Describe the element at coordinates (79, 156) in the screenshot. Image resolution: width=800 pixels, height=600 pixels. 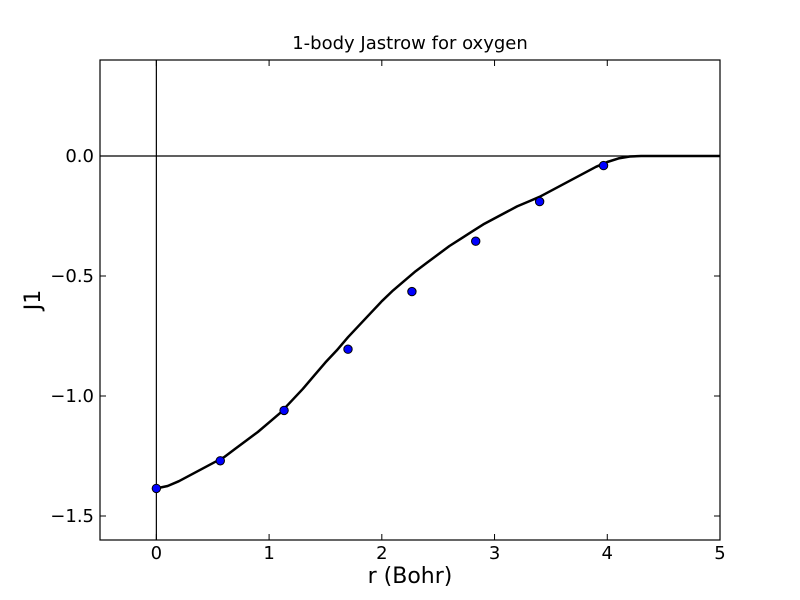
I see `y-tick-label: 0.0` at that location.